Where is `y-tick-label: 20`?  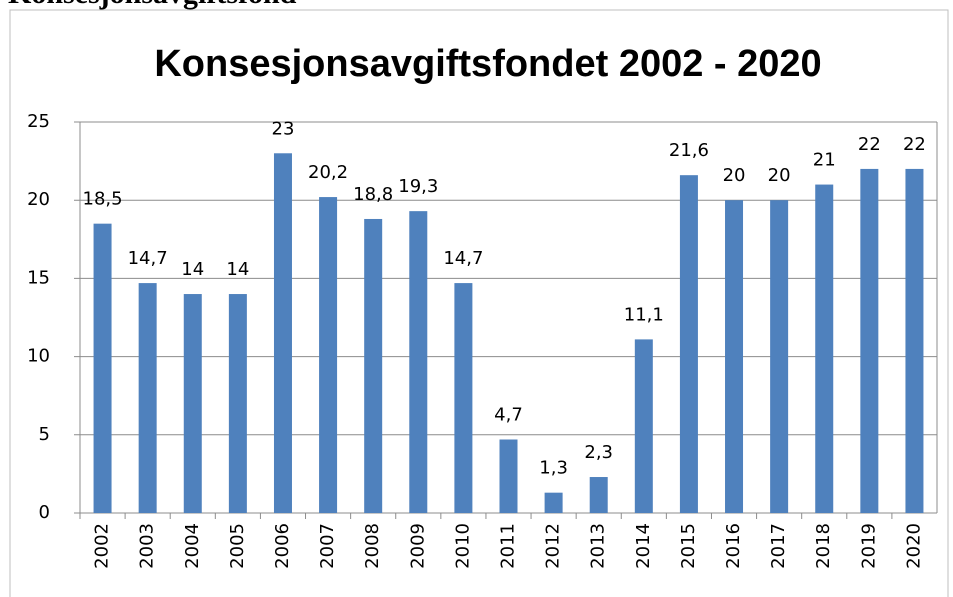 y-tick-label: 20 is located at coordinates (38, 199).